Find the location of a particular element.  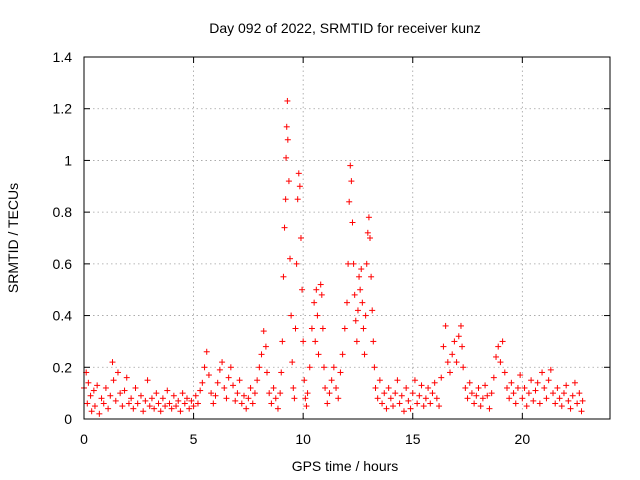

y-tick-label: 0.6 is located at coordinates (63, 264).